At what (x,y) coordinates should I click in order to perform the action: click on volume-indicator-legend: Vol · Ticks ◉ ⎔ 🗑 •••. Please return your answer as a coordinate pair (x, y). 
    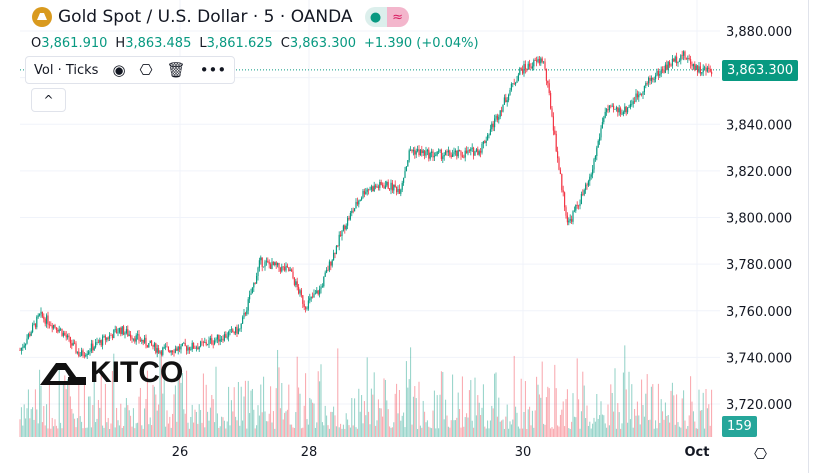
    Looking at the image, I should click on (130, 70).